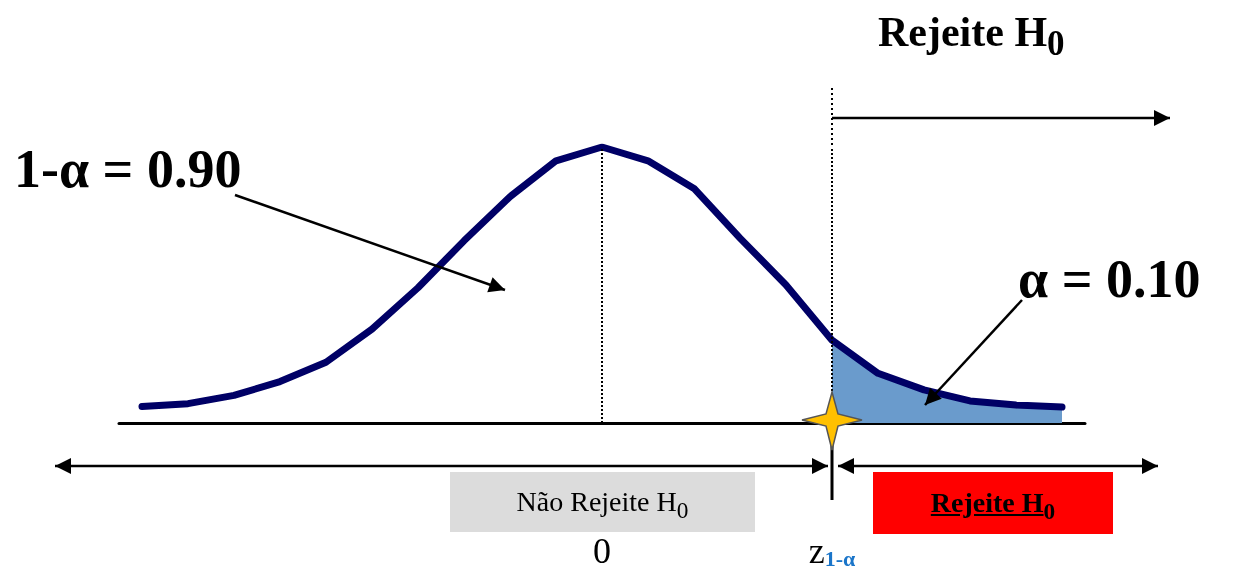 The height and width of the screenshot is (577, 1249). What do you see at coordinates (602, 551) in the screenshot?
I see `x-tick-label: 0` at bounding box center [602, 551].